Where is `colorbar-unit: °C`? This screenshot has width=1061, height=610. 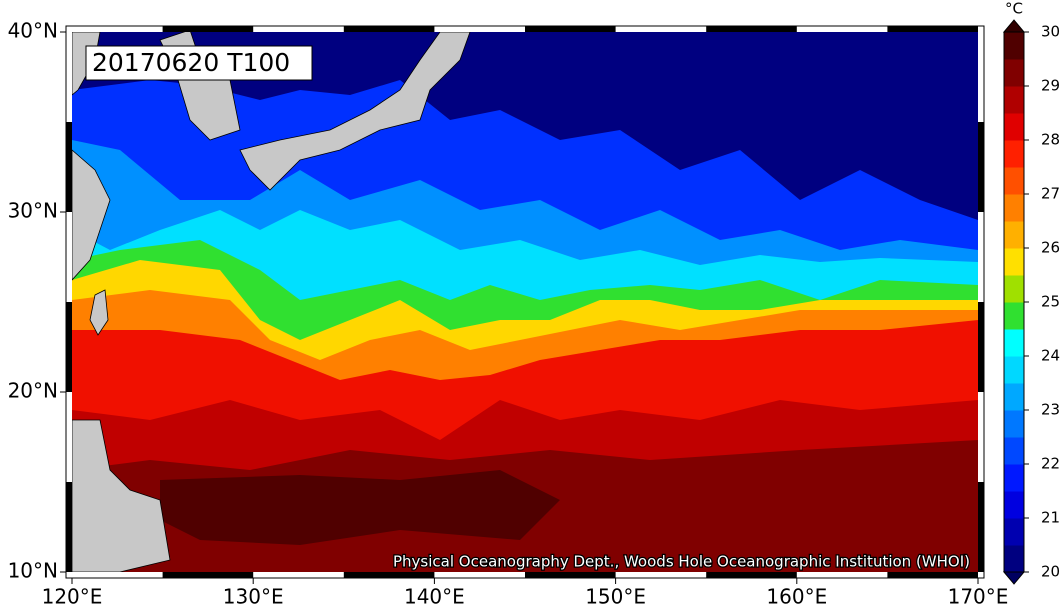
colorbar-unit: °C is located at coordinates (1014, 9).